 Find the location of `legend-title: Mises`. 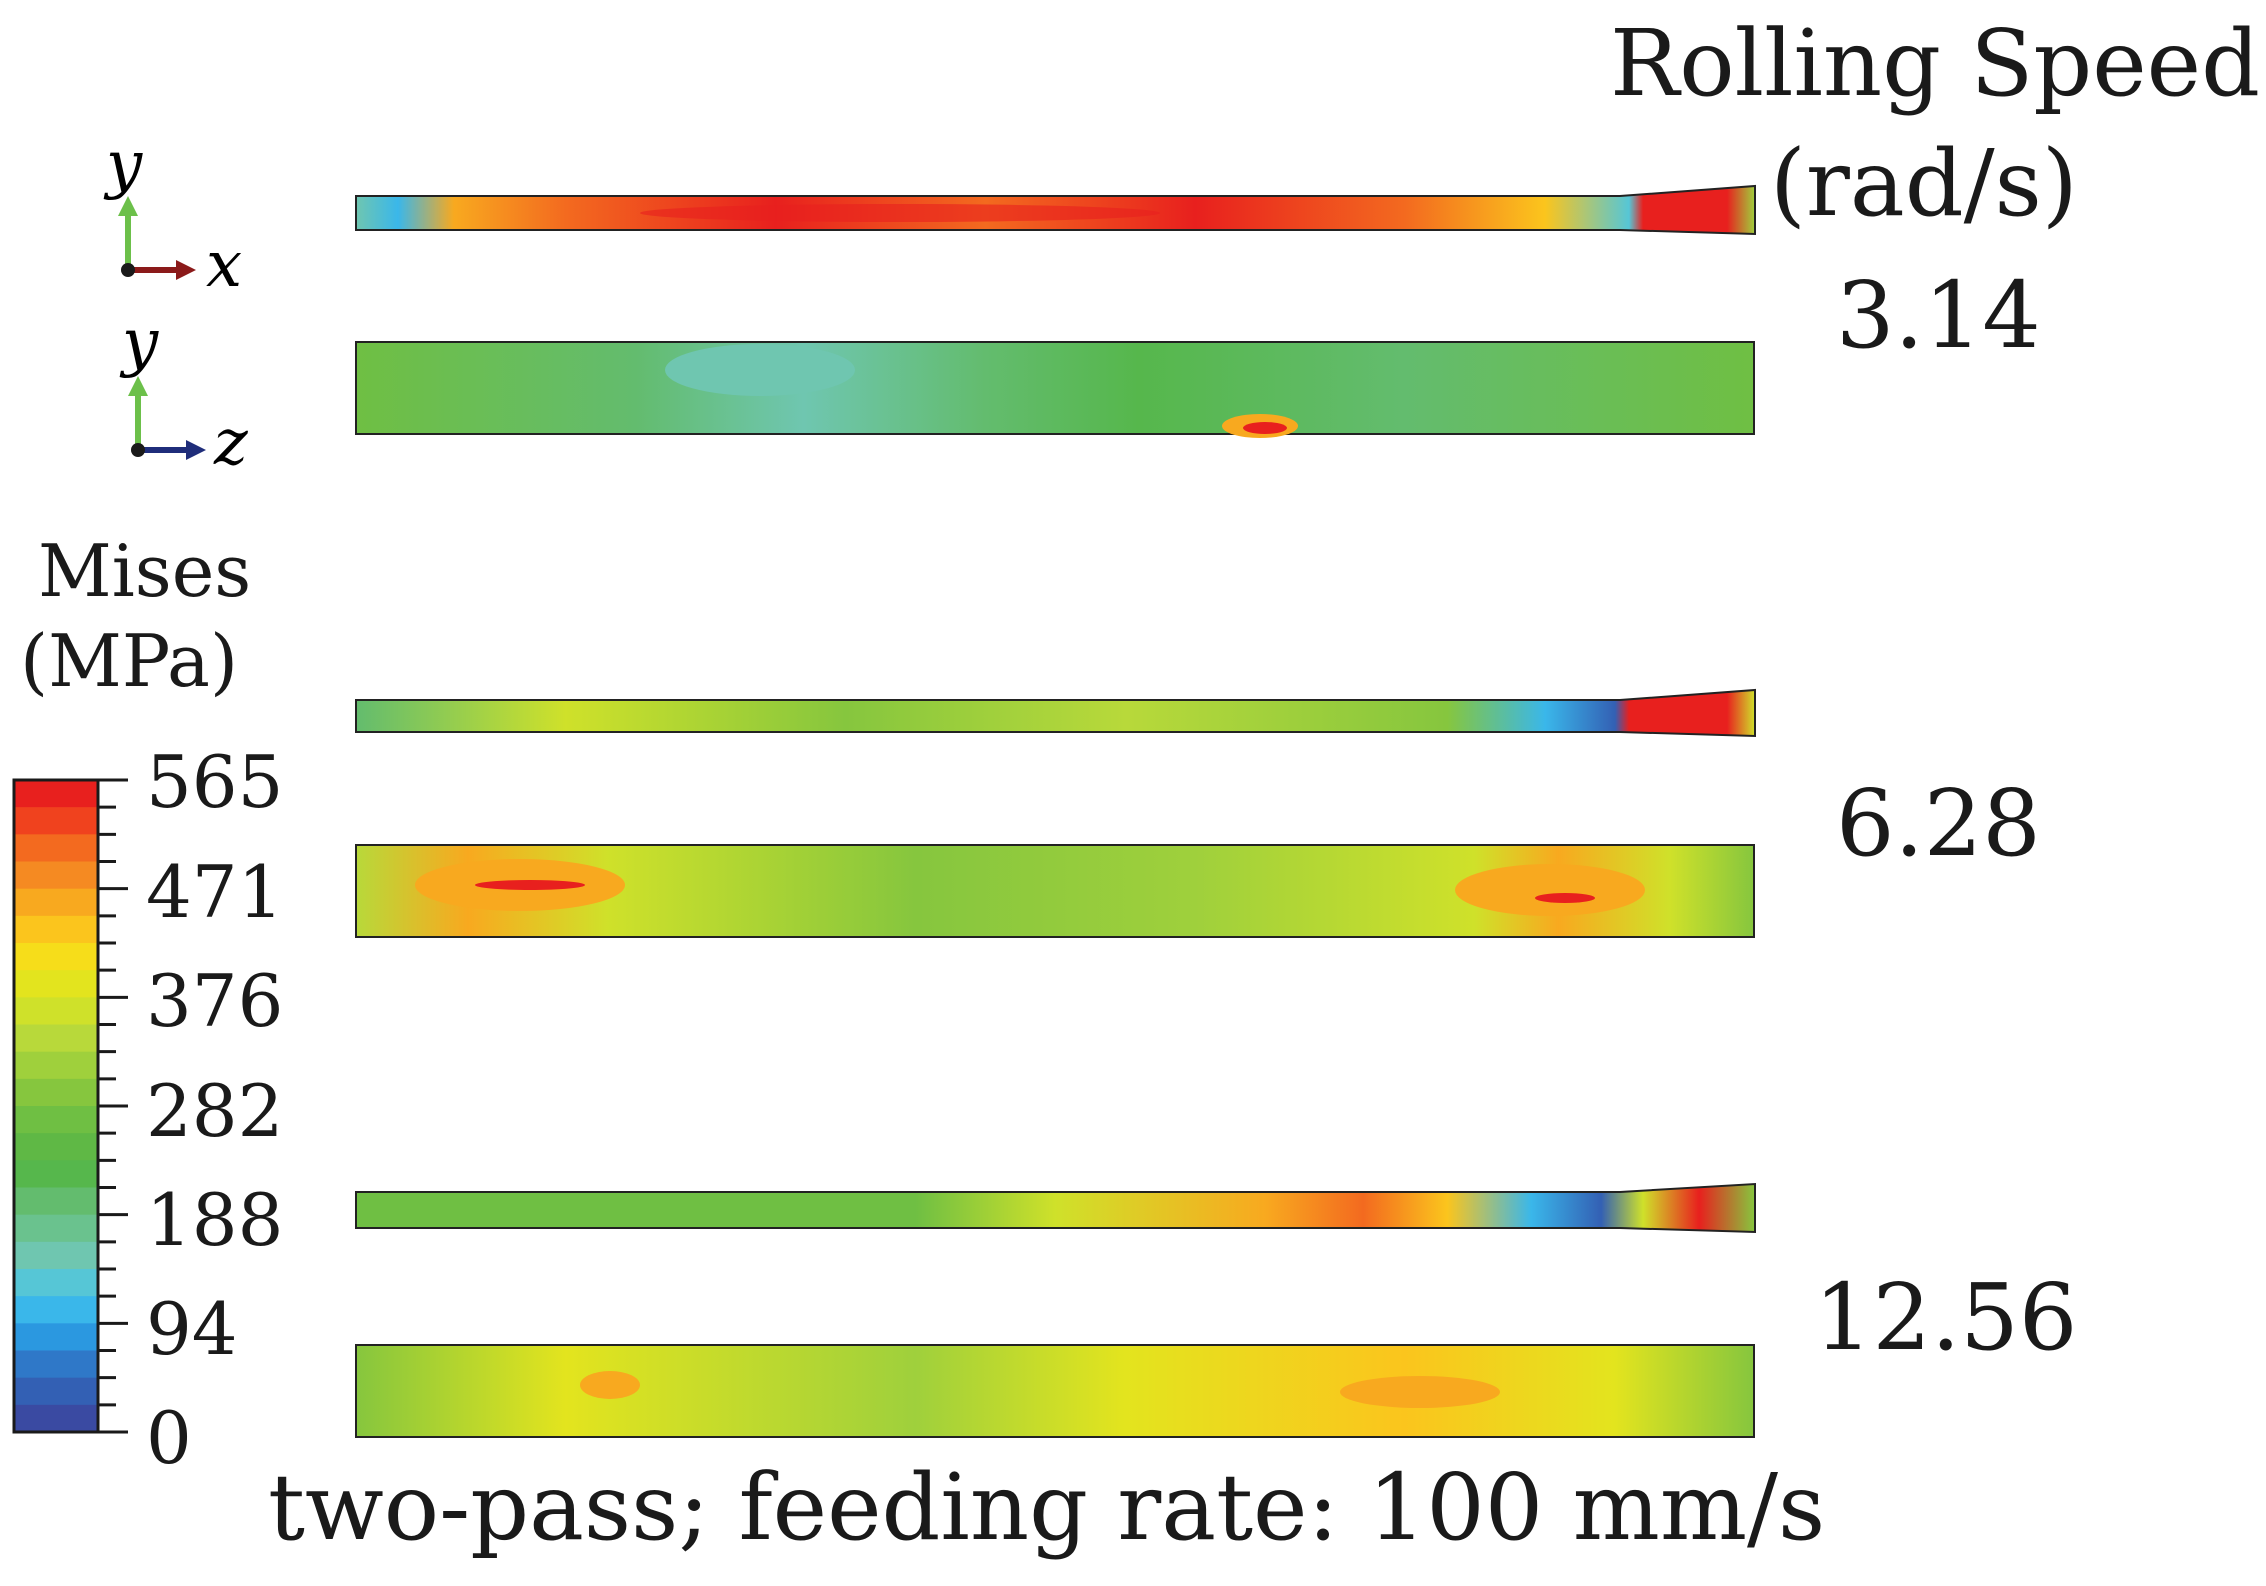

legend-title: Mises is located at coordinates (145, 571).